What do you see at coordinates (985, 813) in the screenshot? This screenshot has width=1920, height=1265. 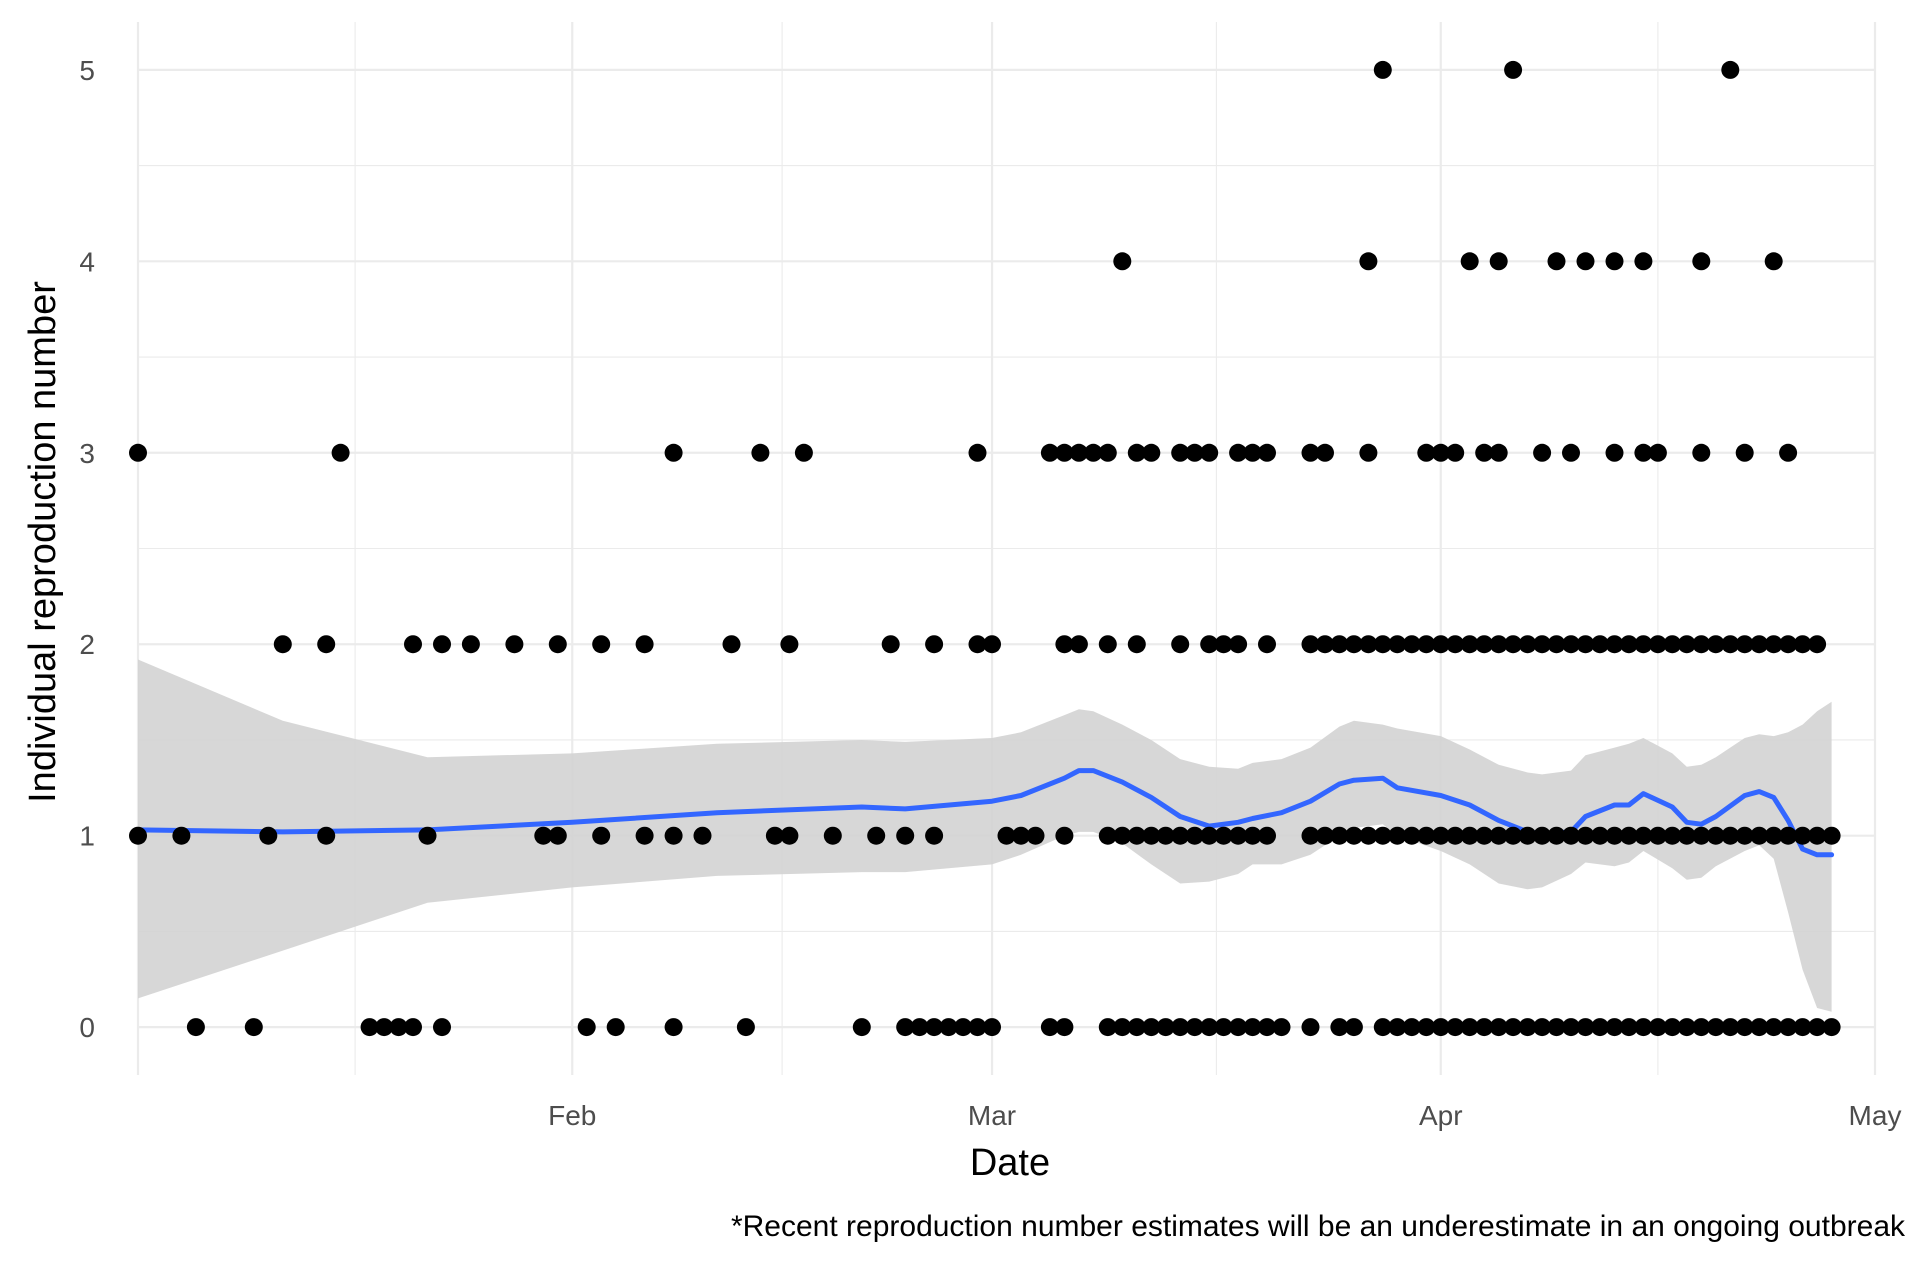 I see `smooth-line` at bounding box center [985, 813].